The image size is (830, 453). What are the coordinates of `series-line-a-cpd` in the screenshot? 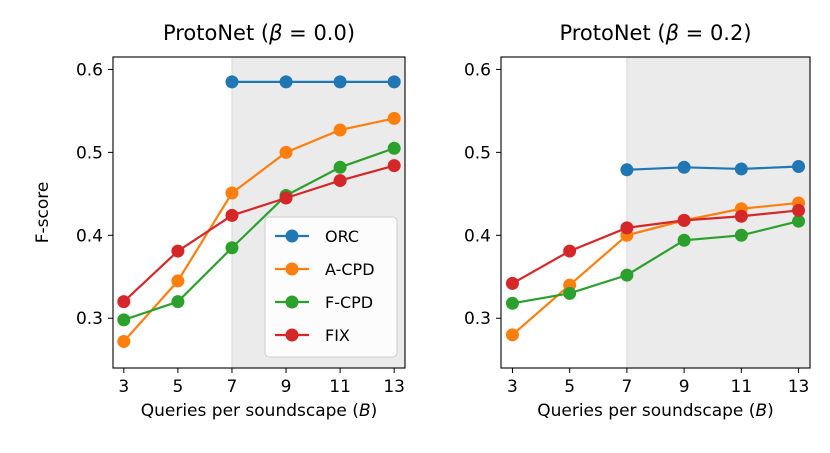 It's located at (655, 268).